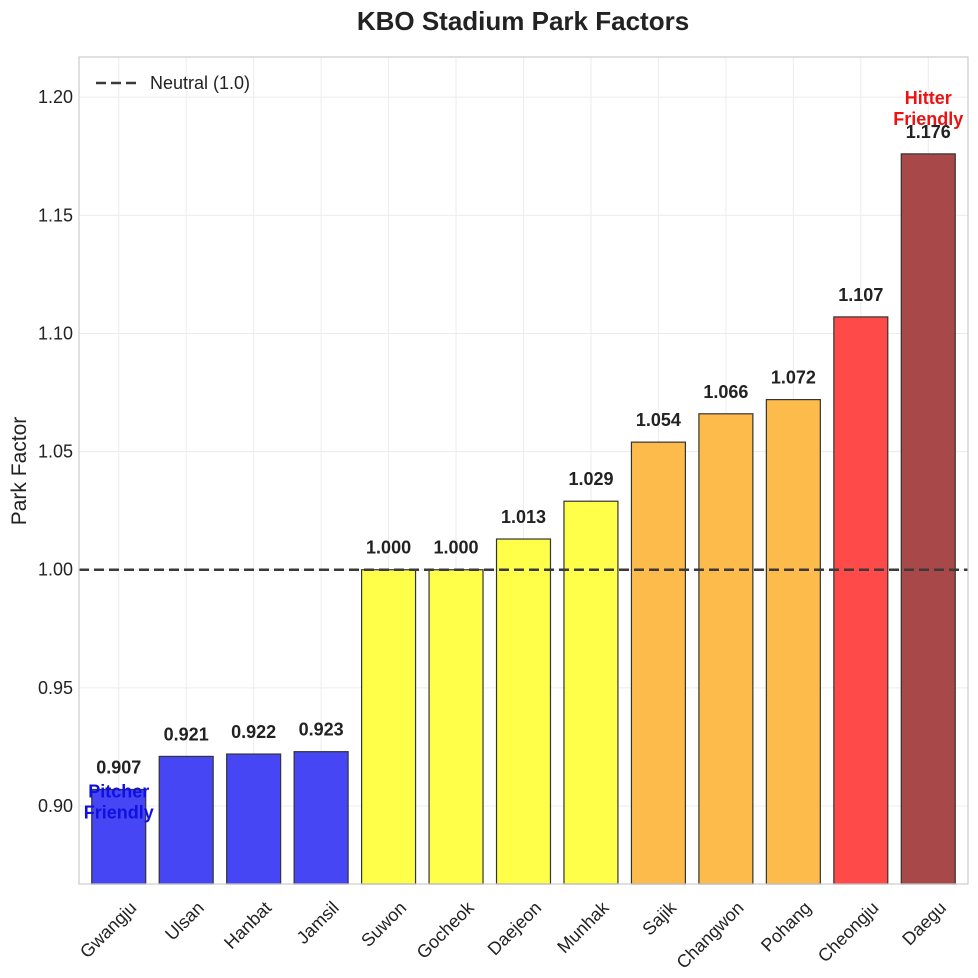  I want to click on legend: Neutral (1.0), so click(173, 83).